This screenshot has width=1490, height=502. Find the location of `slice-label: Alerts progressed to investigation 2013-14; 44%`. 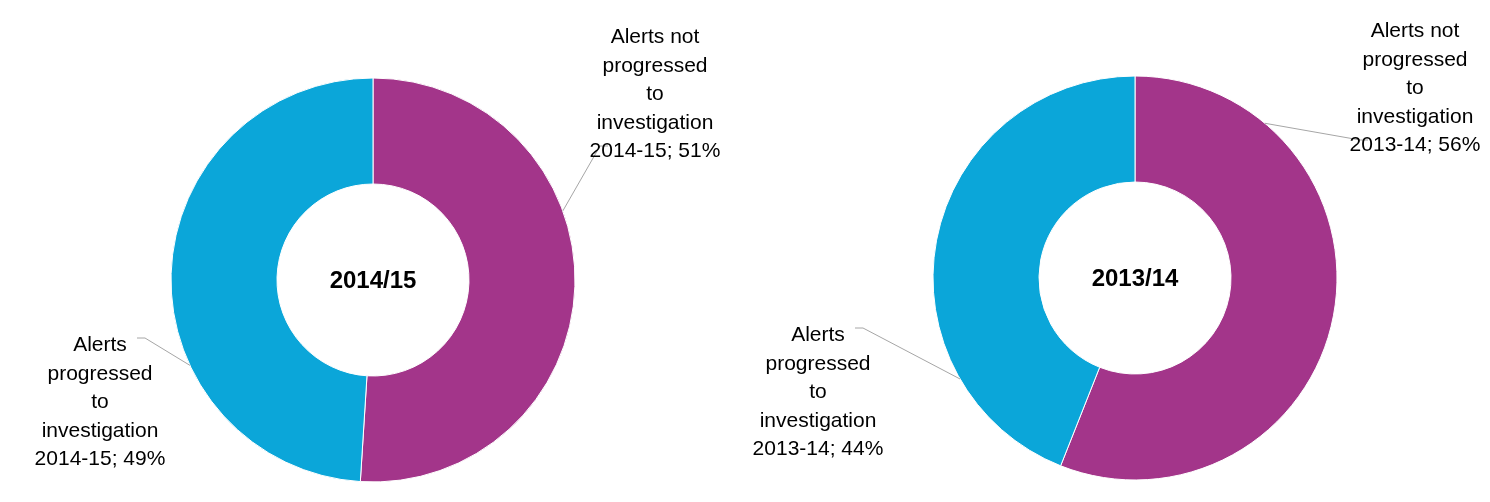

slice-label: Alerts progressed to investigation 2013-14; 44% is located at coordinates (818, 390).